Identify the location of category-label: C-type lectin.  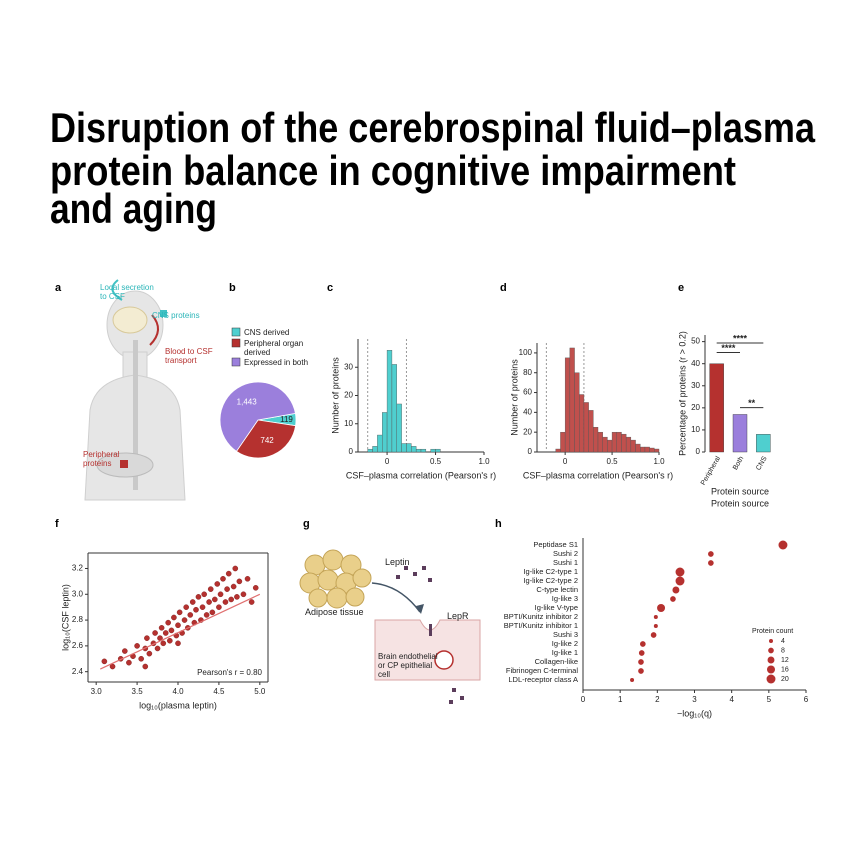
(557, 589).